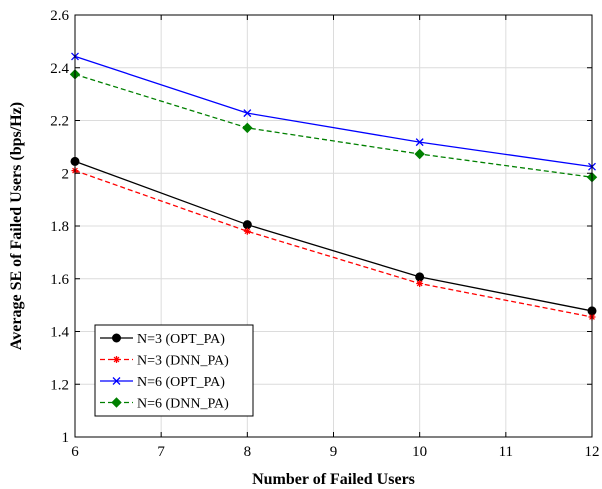  What do you see at coordinates (183, 404) in the screenshot?
I see `legend-label: N=6 (DNN_PA)` at bounding box center [183, 404].